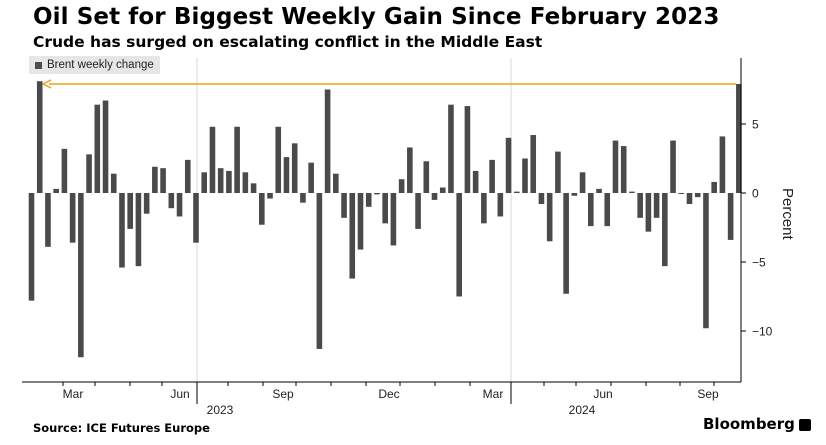 Image resolution: width=826 pixels, height=445 pixels. Describe the element at coordinates (388, 394) in the screenshot. I see `x-tick-label: Dec` at that location.